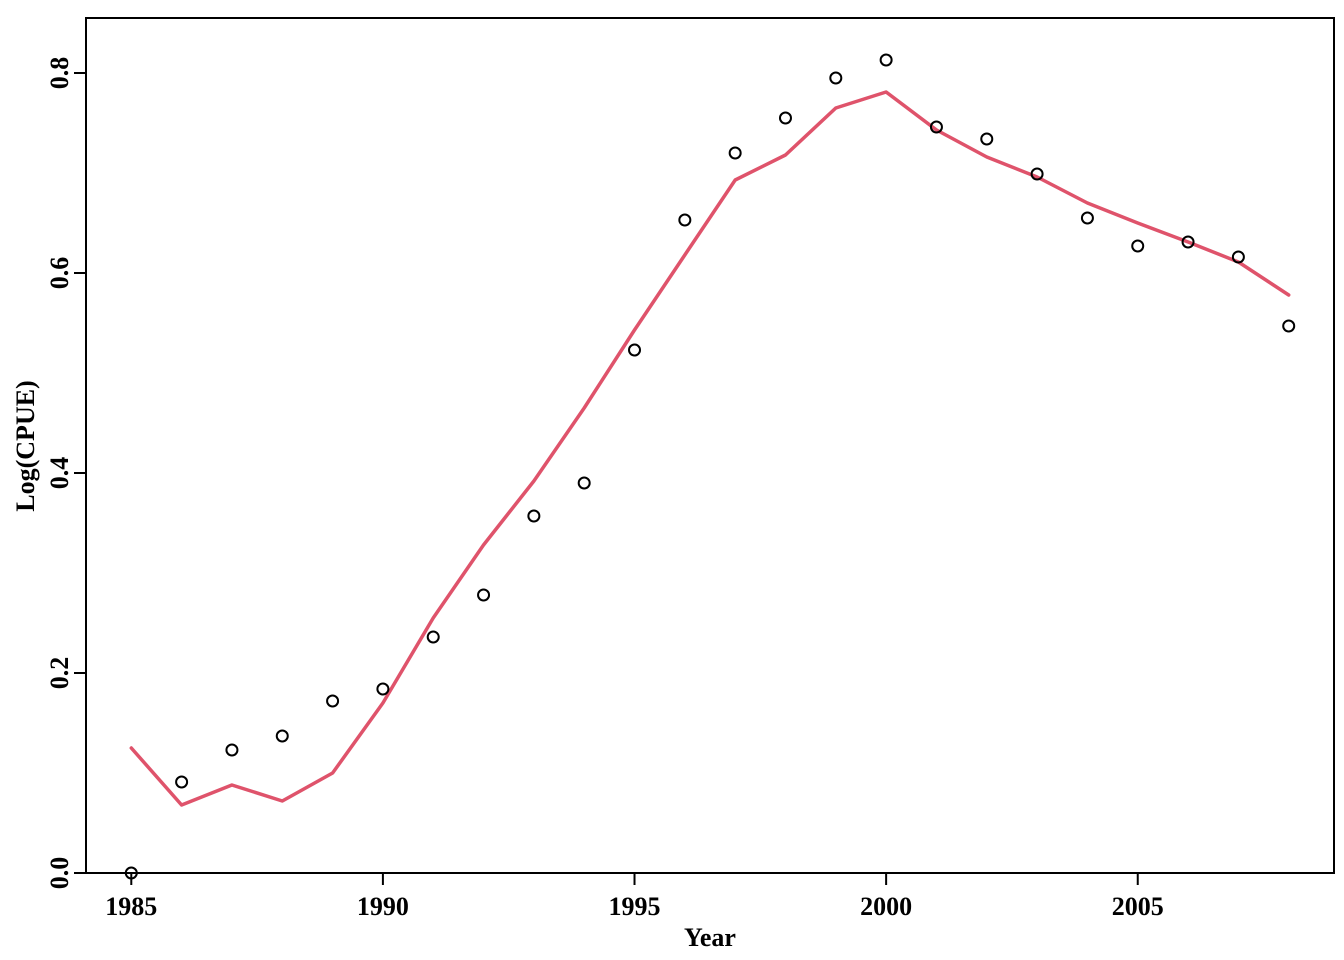 This screenshot has height=960, width=1344. I want to click on x-axis: 1985 1990 1995 2000 2005, so click(634, 897).